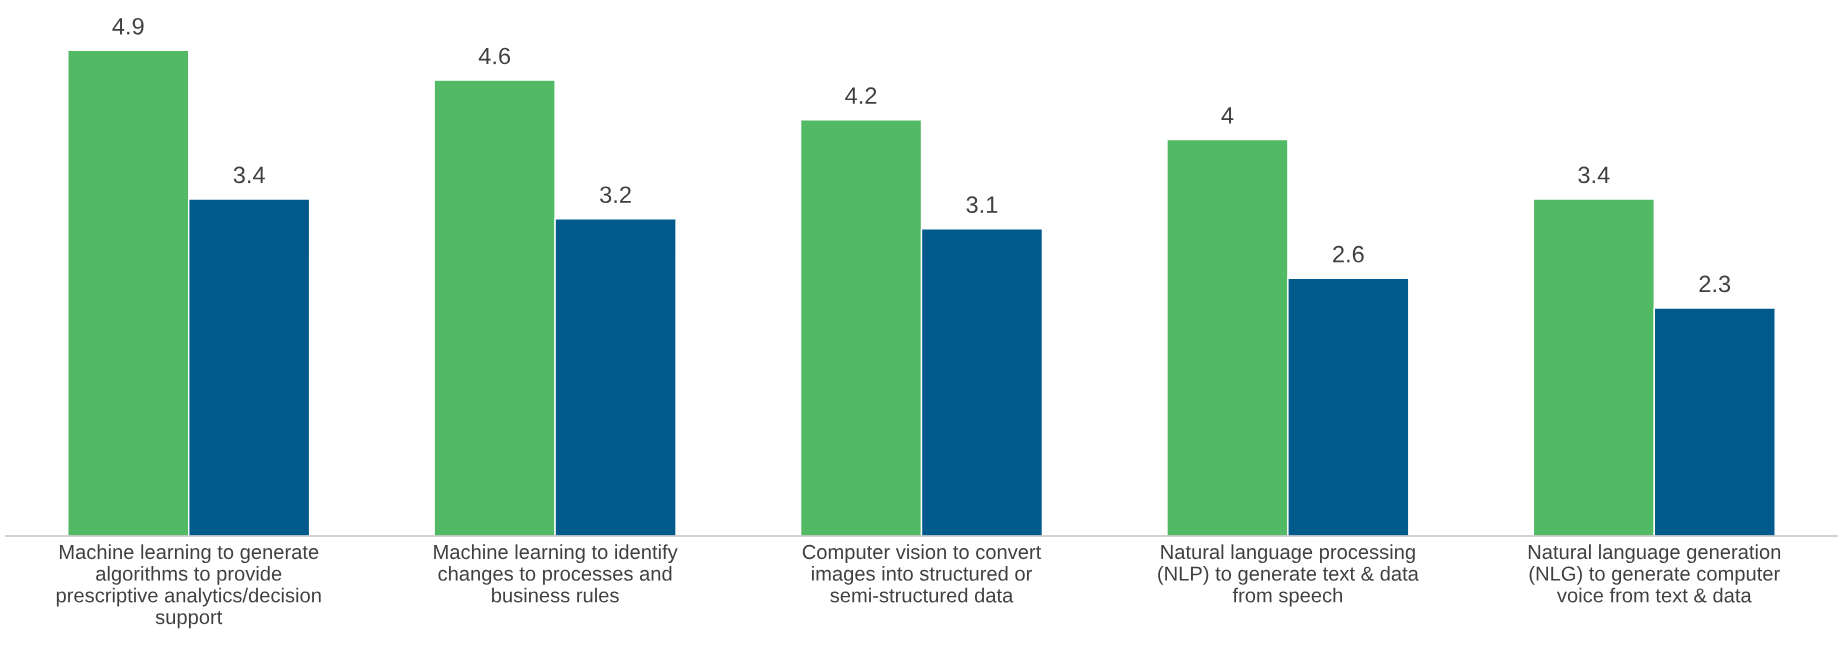 This screenshot has width=1843, height=670. I want to click on data-label: 2.3, so click(1715, 284).